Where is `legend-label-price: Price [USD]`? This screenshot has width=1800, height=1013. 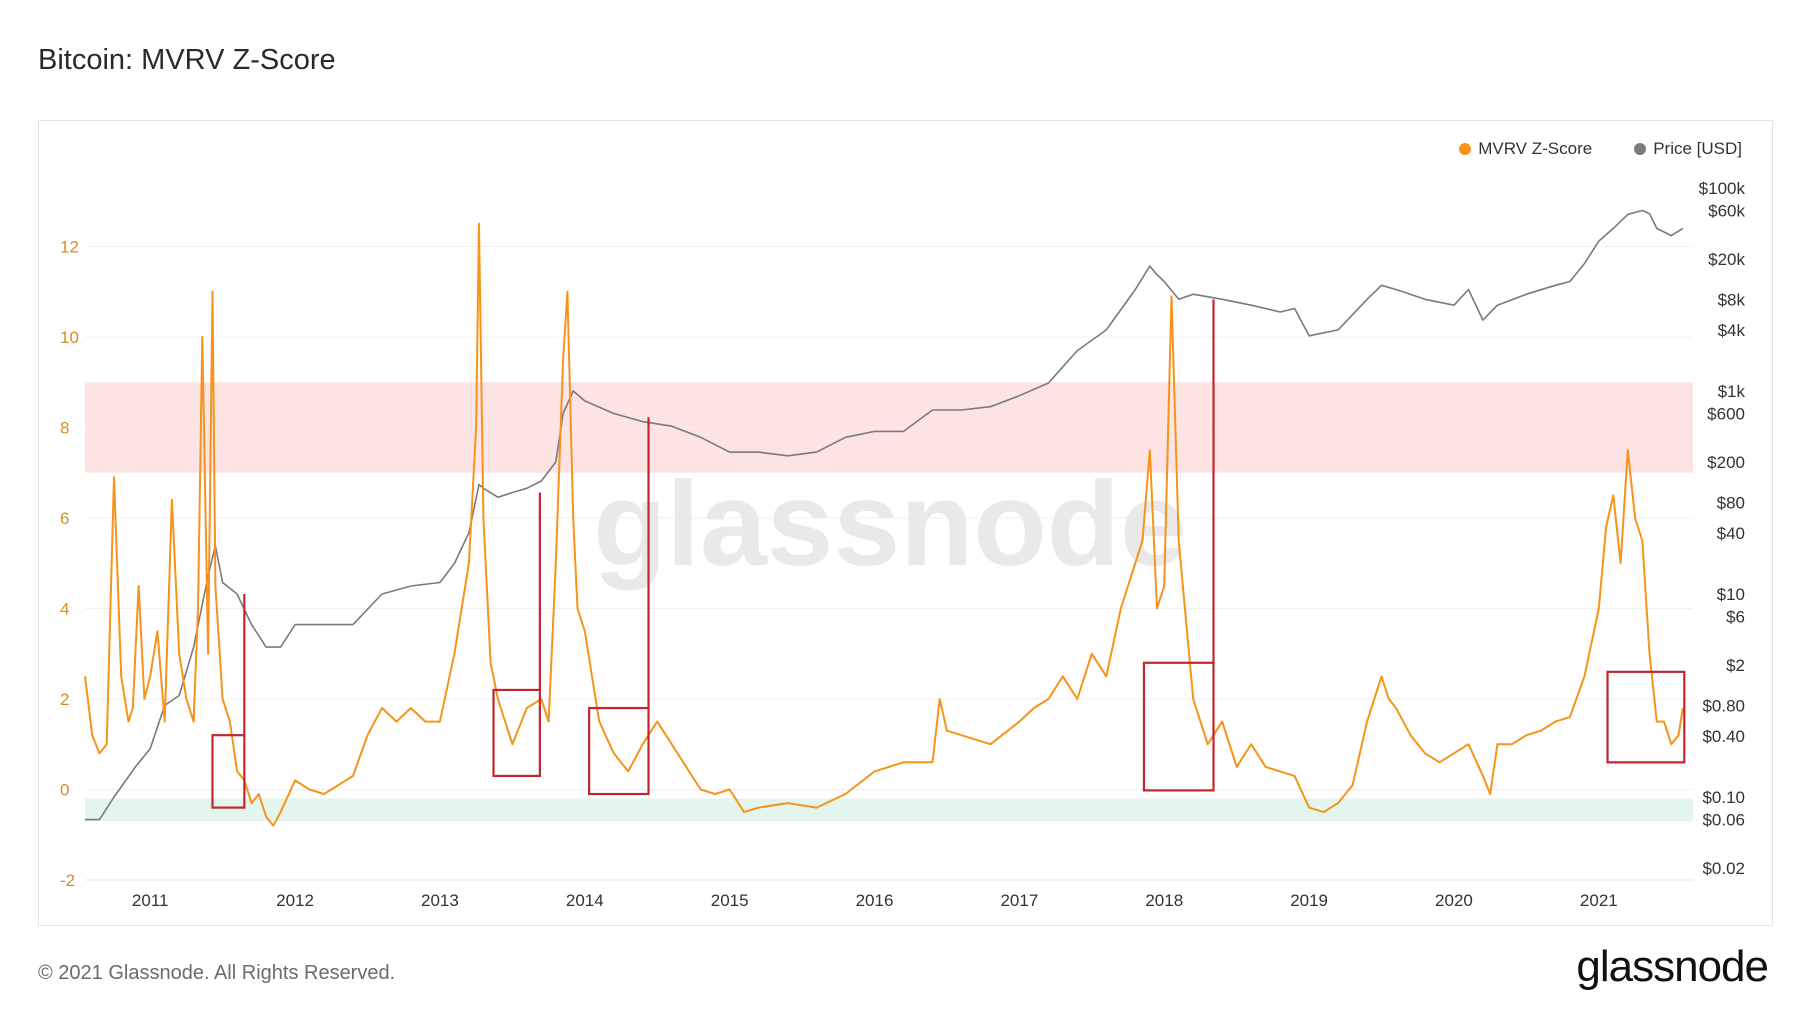 legend-label-price: Price [USD] is located at coordinates (1697, 148).